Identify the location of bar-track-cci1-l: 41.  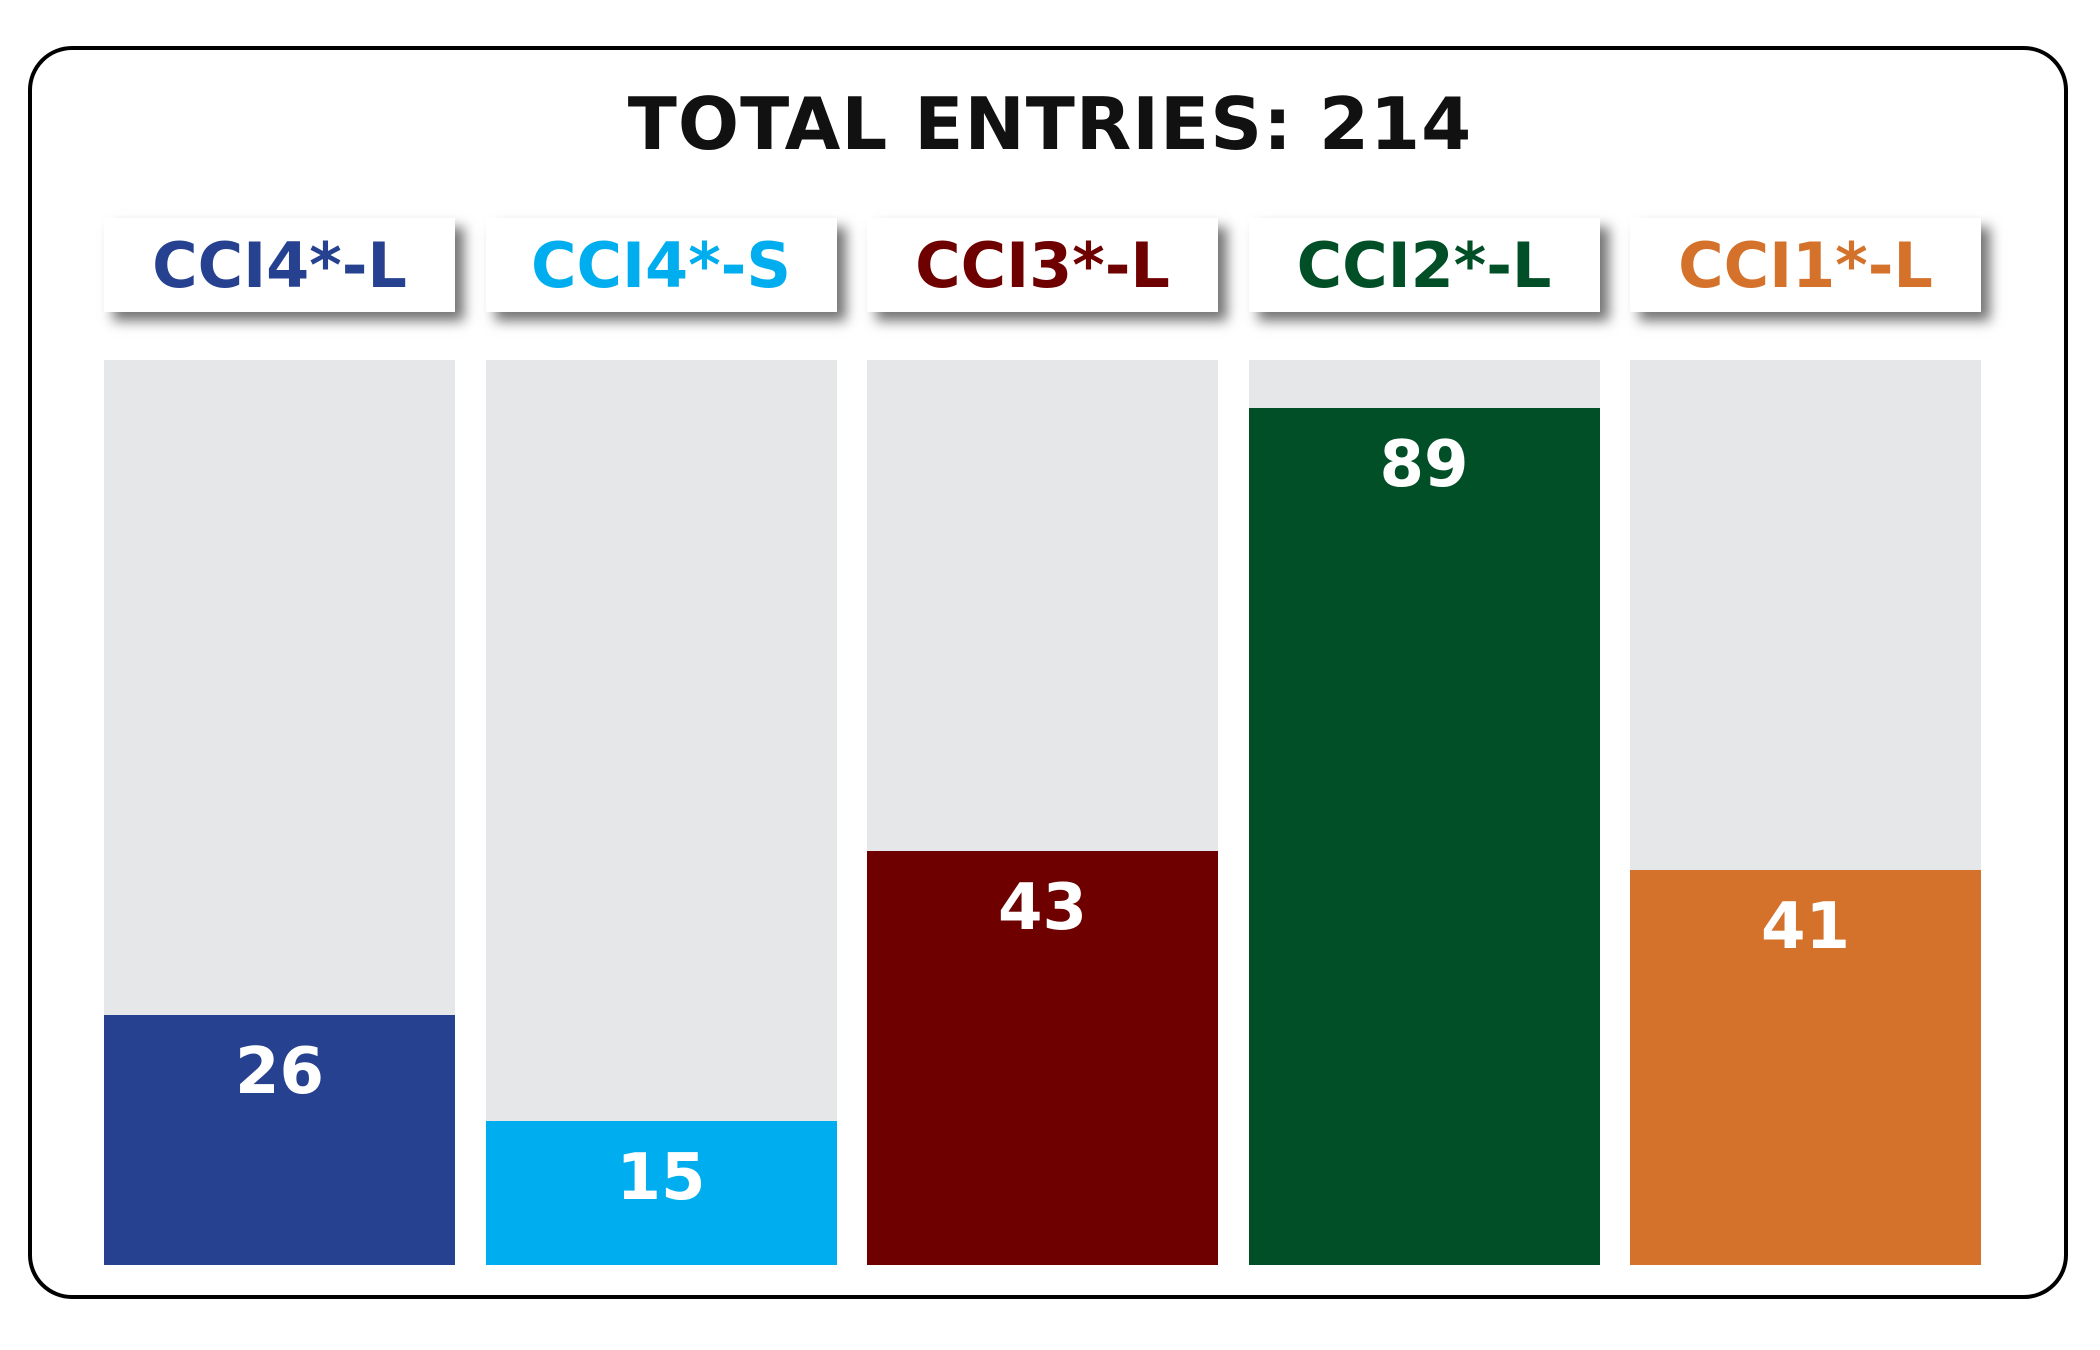
(1805, 812).